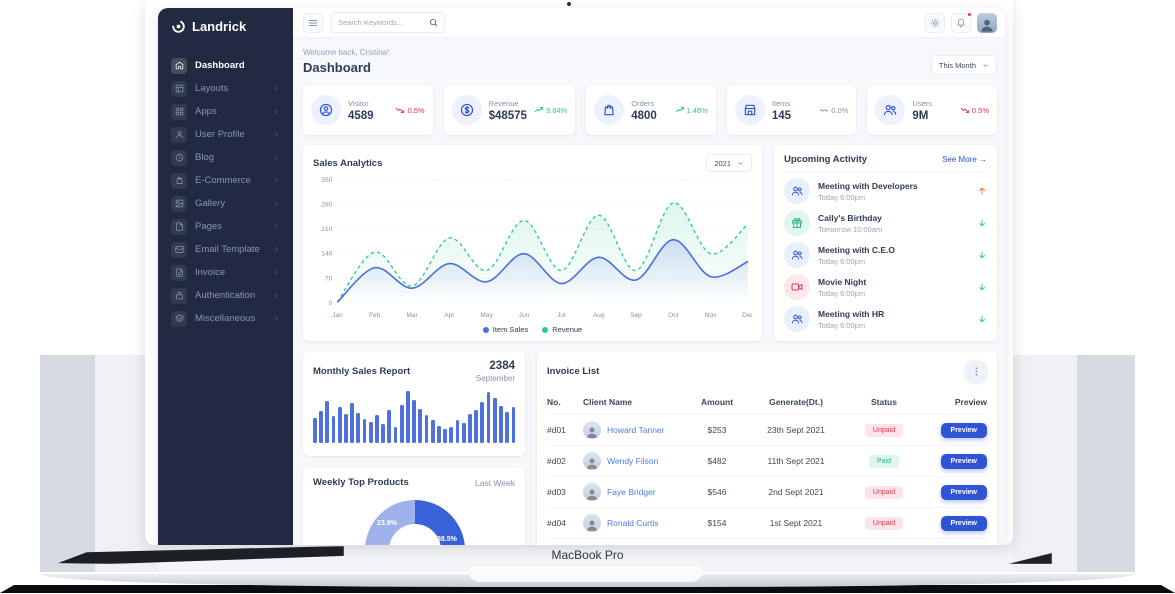 Image resolution: width=1175 pixels, height=594 pixels. What do you see at coordinates (982, 223) in the screenshot?
I see `arrow-down-icon` at bounding box center [982, 223].